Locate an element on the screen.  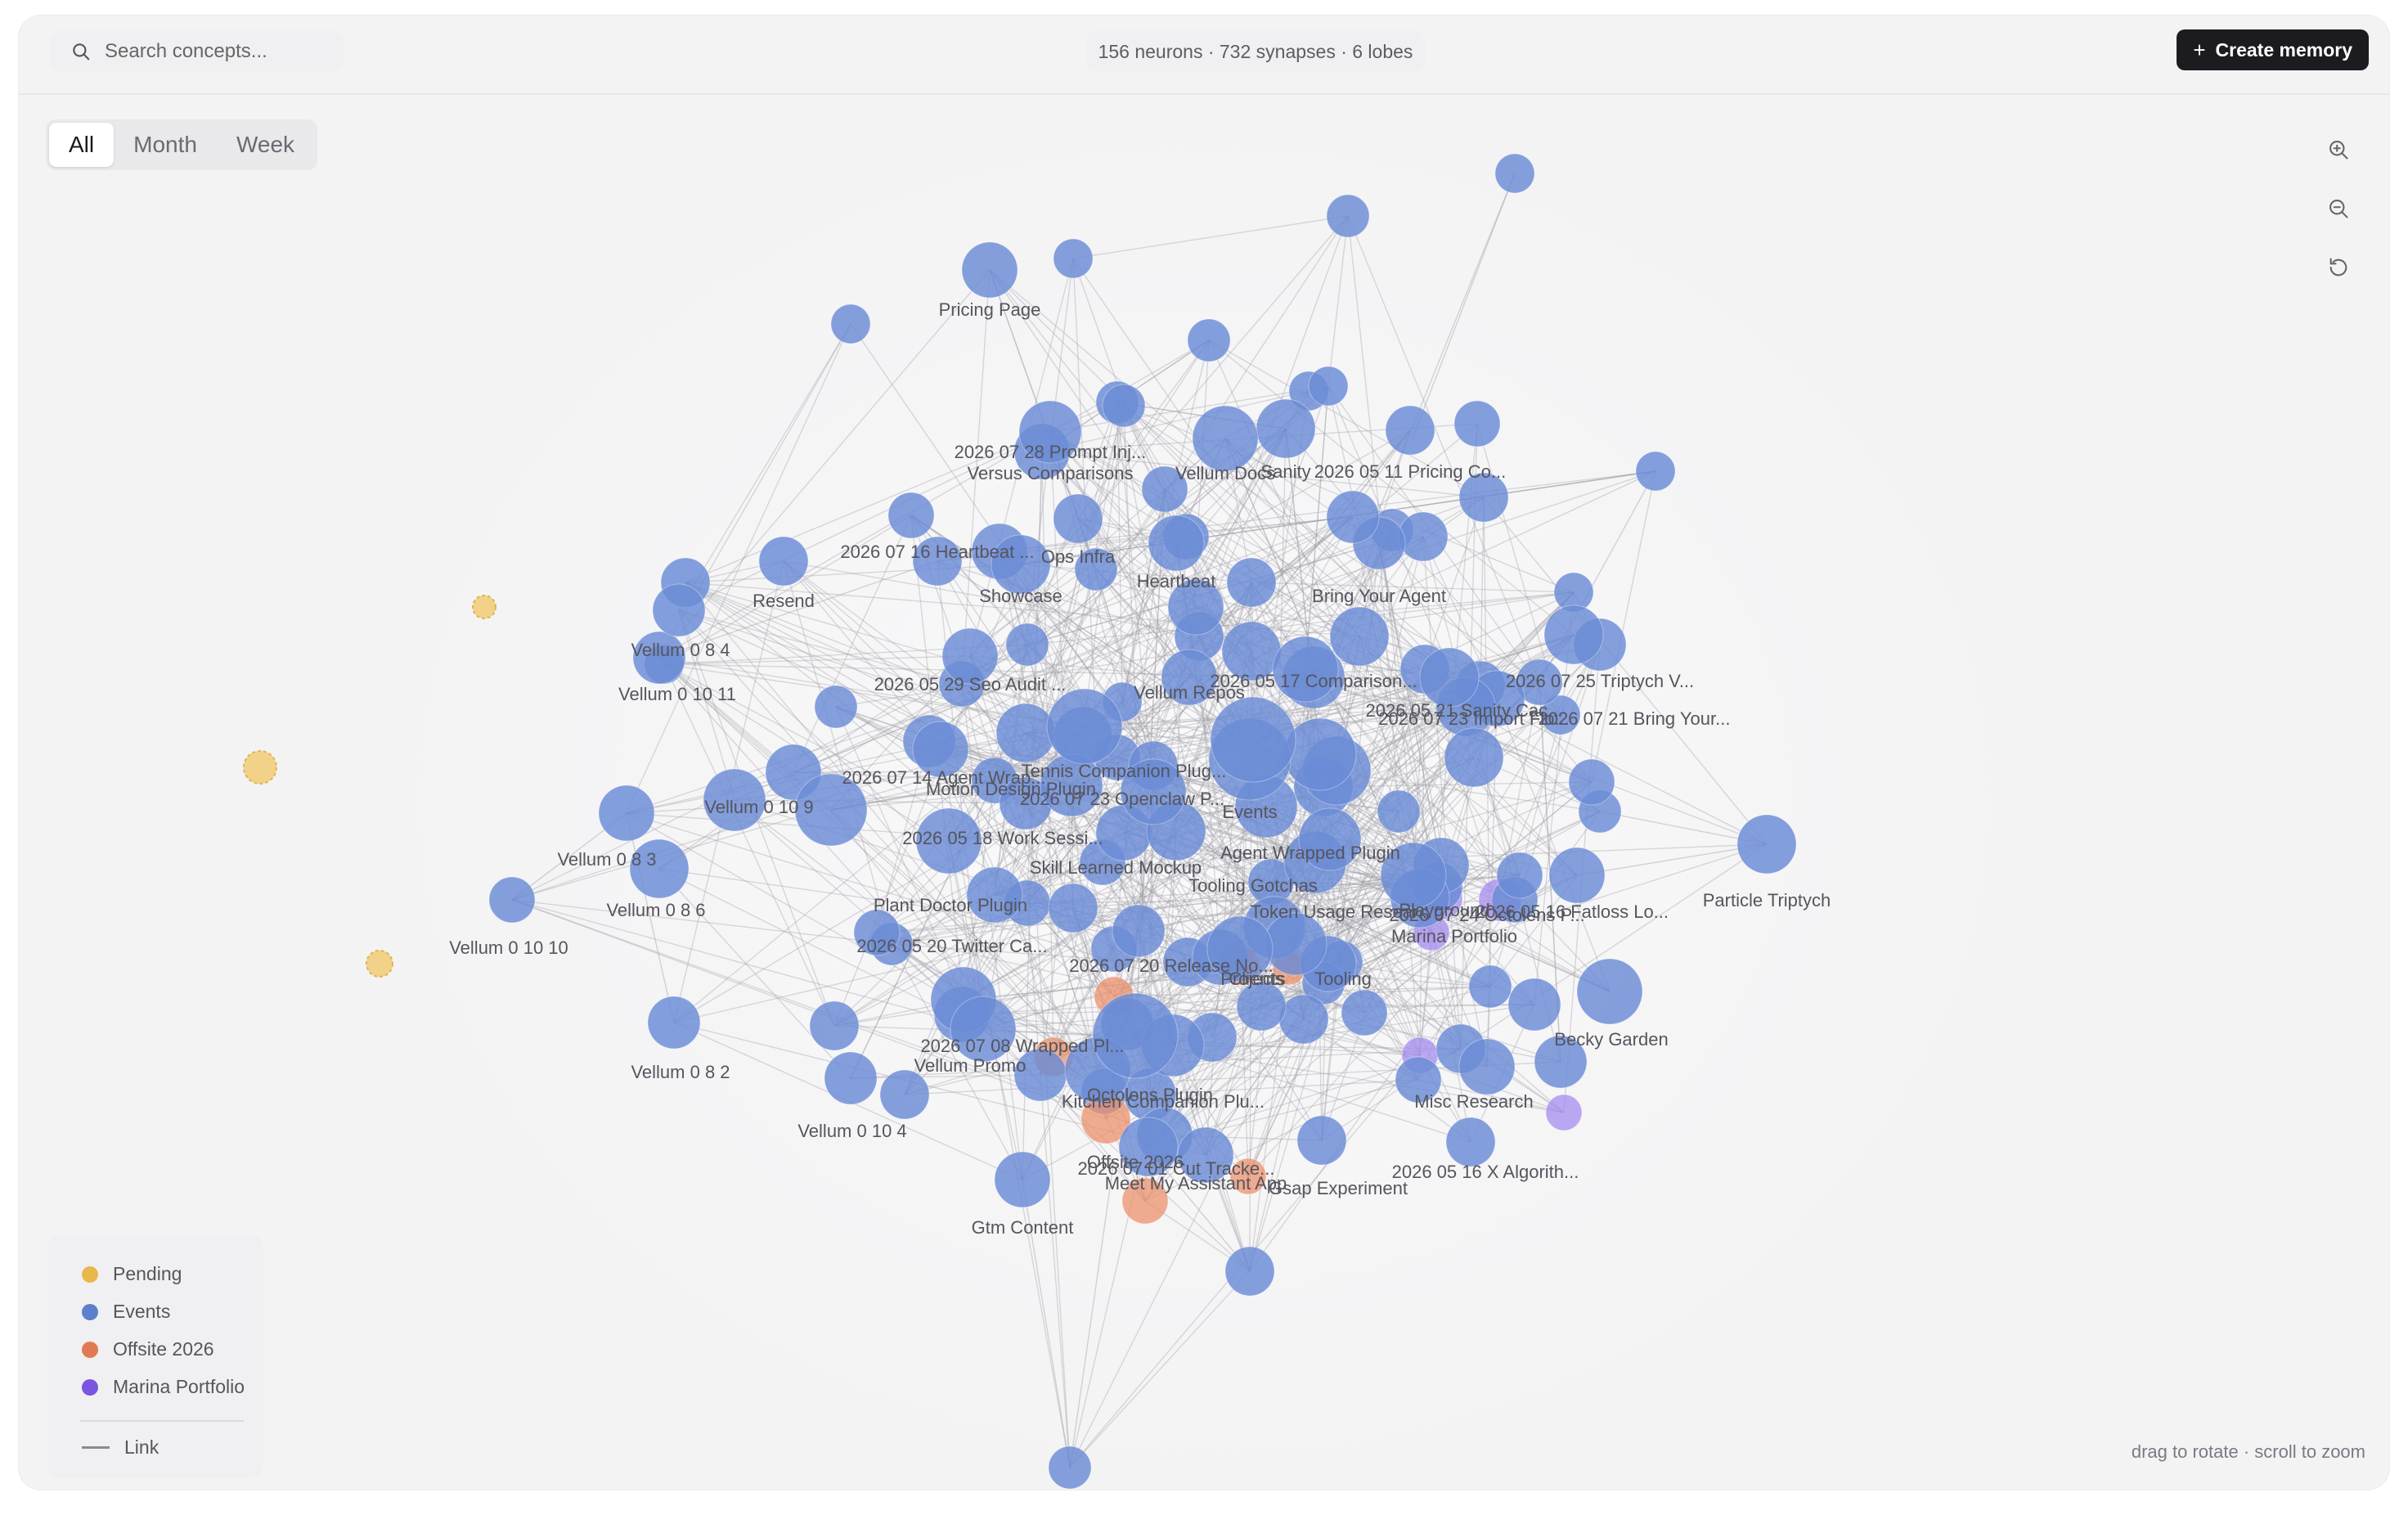
search-box is located at coordinates (196, 51).